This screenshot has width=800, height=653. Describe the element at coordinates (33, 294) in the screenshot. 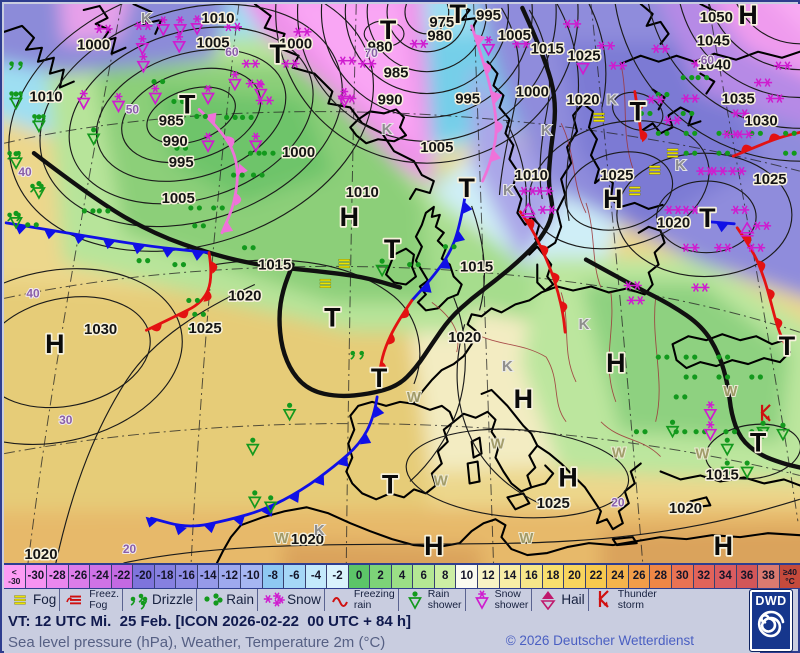

I see `latitude-label: 40` at that location.